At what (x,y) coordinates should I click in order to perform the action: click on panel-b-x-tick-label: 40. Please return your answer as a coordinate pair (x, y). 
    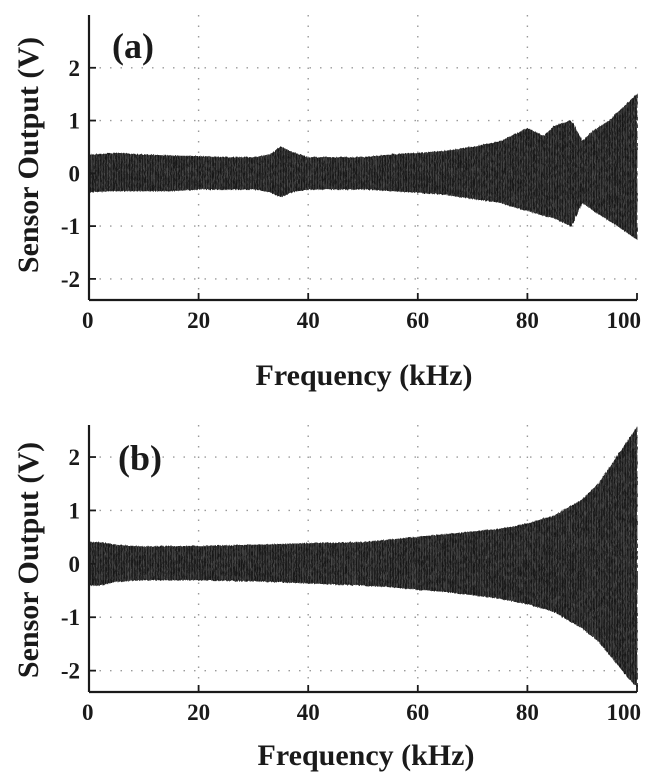
    Looking at the image, I should click on (308, 712).